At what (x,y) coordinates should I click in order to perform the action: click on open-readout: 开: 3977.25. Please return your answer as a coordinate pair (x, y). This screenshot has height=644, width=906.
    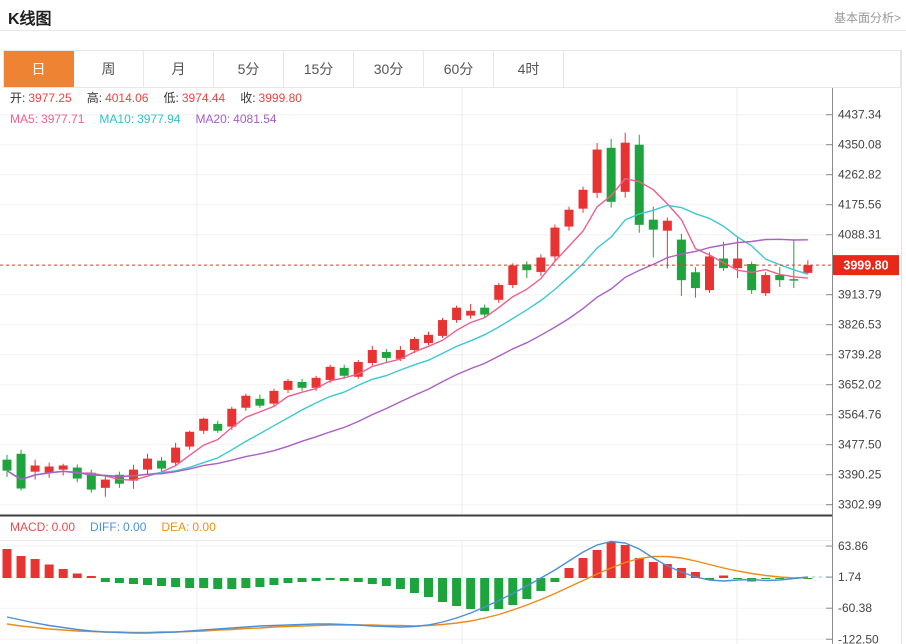
    Looking at the image, I should click on (41, 98).